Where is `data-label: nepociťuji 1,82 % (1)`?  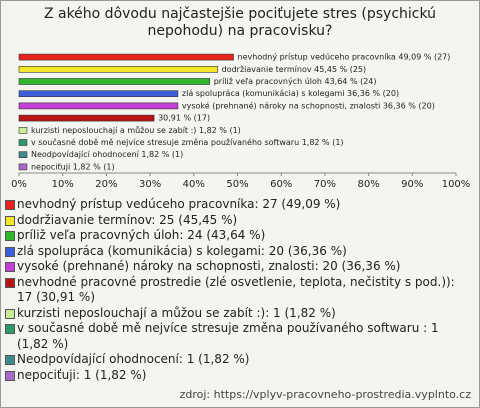 data-label: nepociťuji 1,82 % (1) is located at coordinates (73, 166).